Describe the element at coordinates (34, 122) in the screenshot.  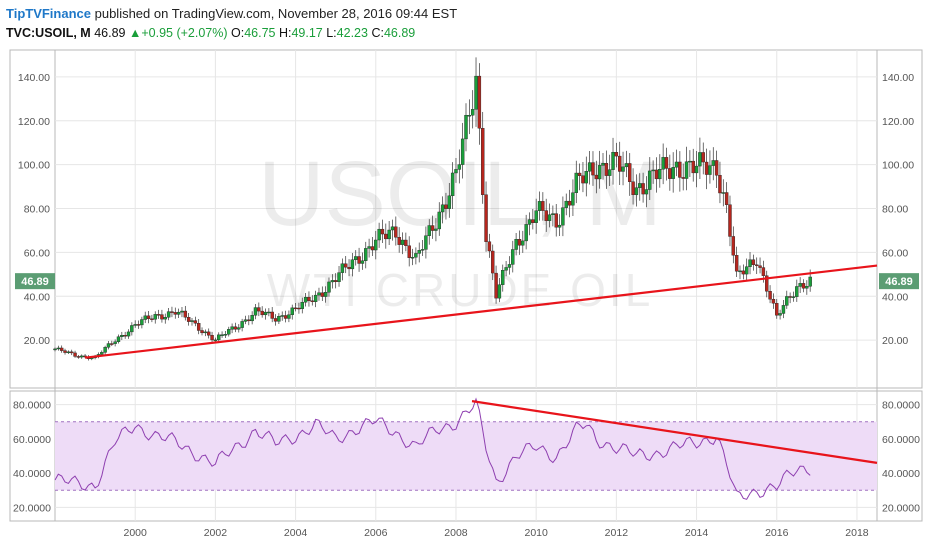
I see `price-ytick-left: 120.00` at that location.